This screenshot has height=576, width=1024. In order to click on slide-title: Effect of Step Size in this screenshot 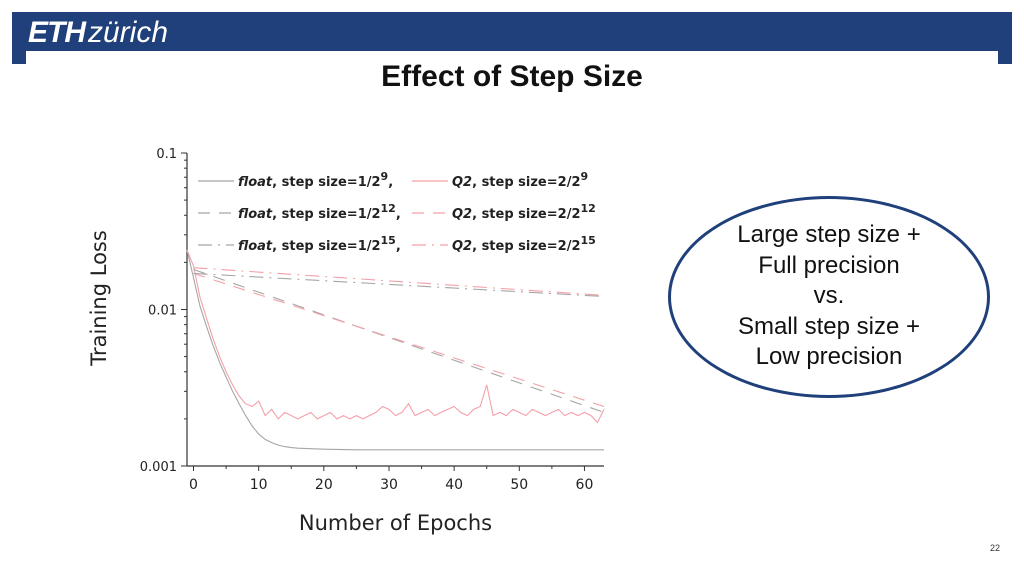, I will do `click(512, 76)`.